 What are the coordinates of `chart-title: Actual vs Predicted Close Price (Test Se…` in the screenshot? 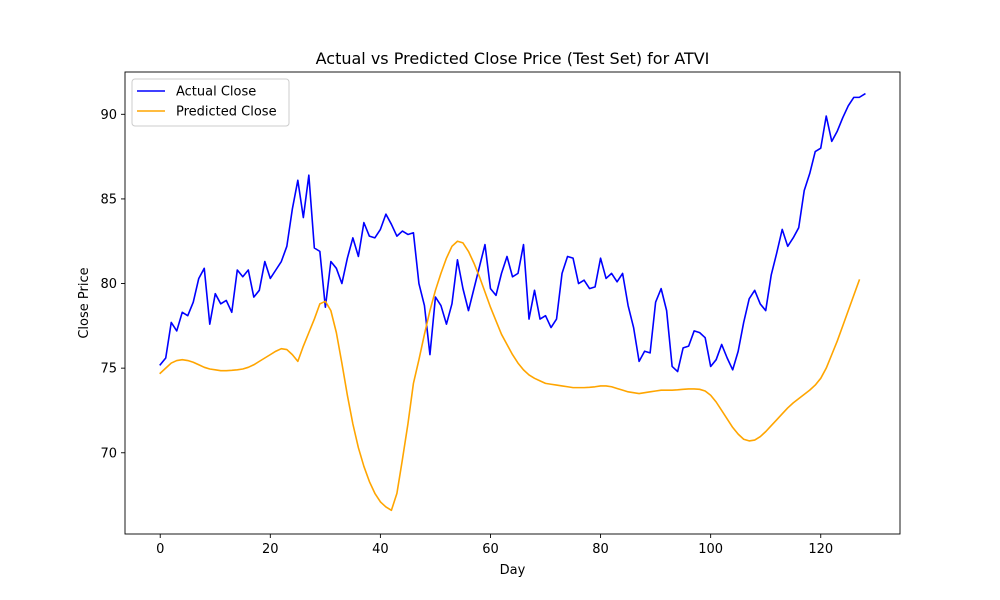 It's located at (513, 58).